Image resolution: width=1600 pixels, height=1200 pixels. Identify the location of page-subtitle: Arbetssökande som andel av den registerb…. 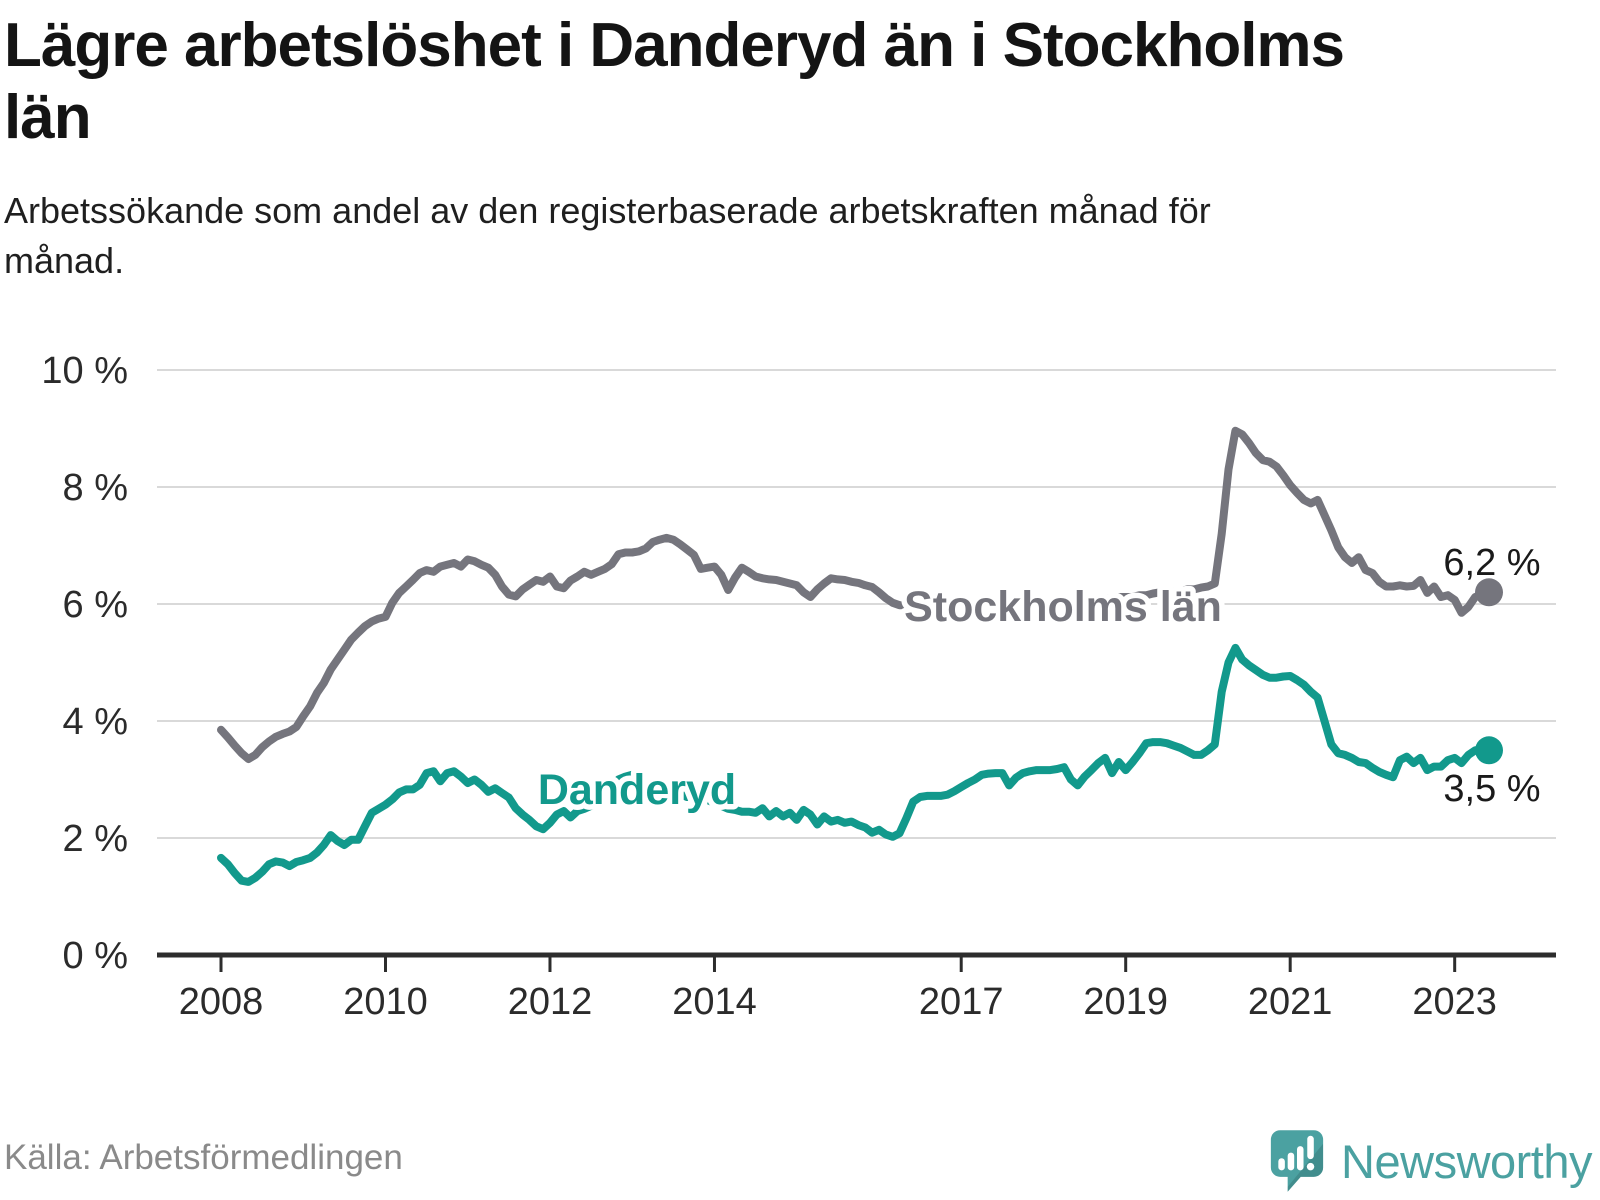
(607, 235).